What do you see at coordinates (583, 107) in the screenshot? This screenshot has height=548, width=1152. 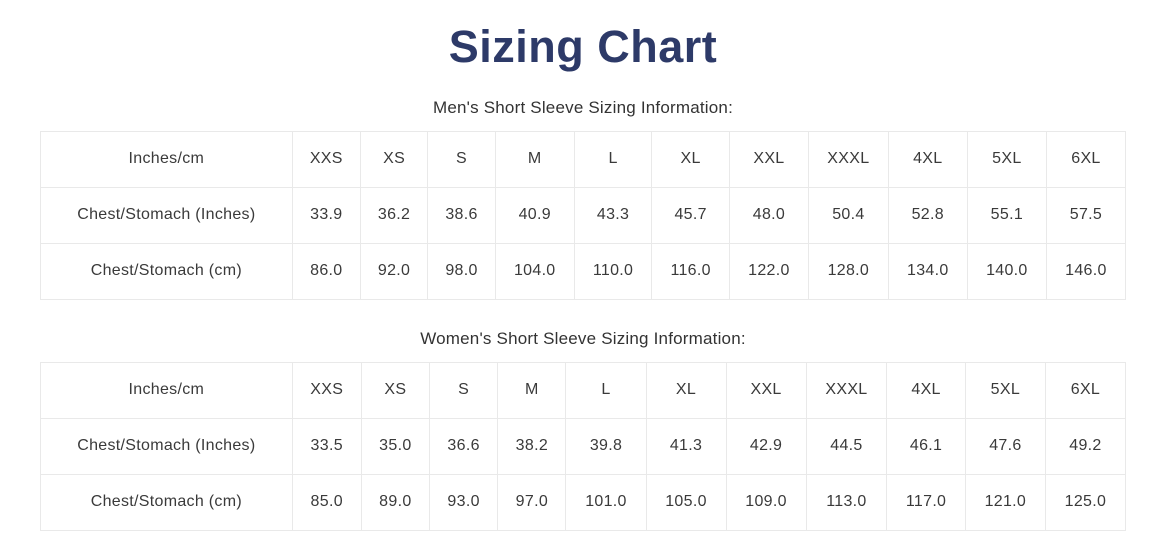 I see `mens-table-caption: Men's Short Sleeve Sizing Information:` at bounding box center [583, 107].